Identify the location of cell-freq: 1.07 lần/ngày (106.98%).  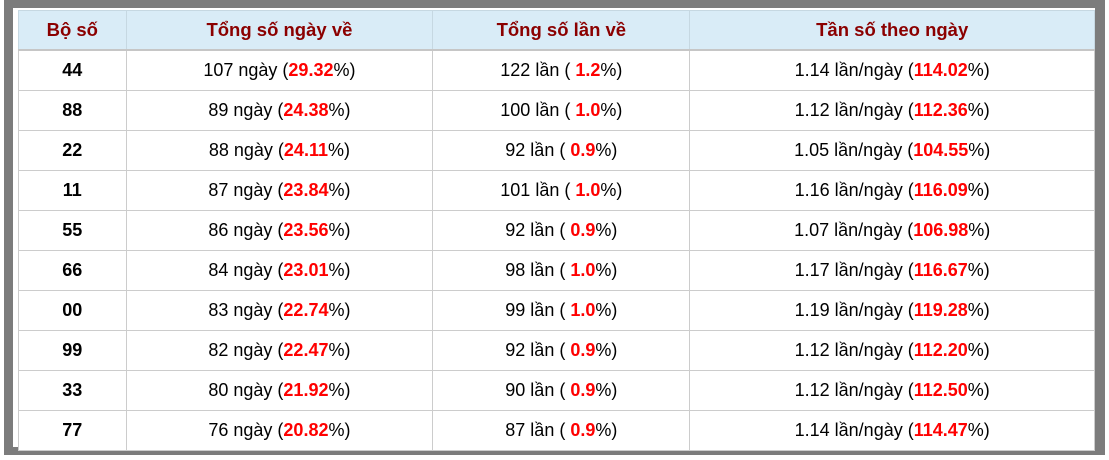
(892, 230).